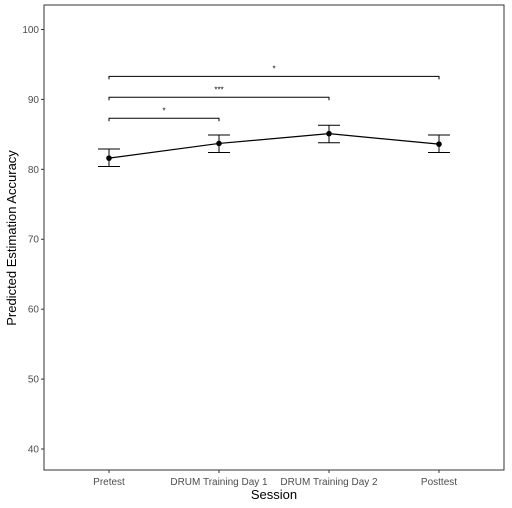  What do you see at coordinates (11, 238) in the screenshot?
I see `y-axis-title: Predicted Estimation Accuracy` at bounding box center [11, 238].